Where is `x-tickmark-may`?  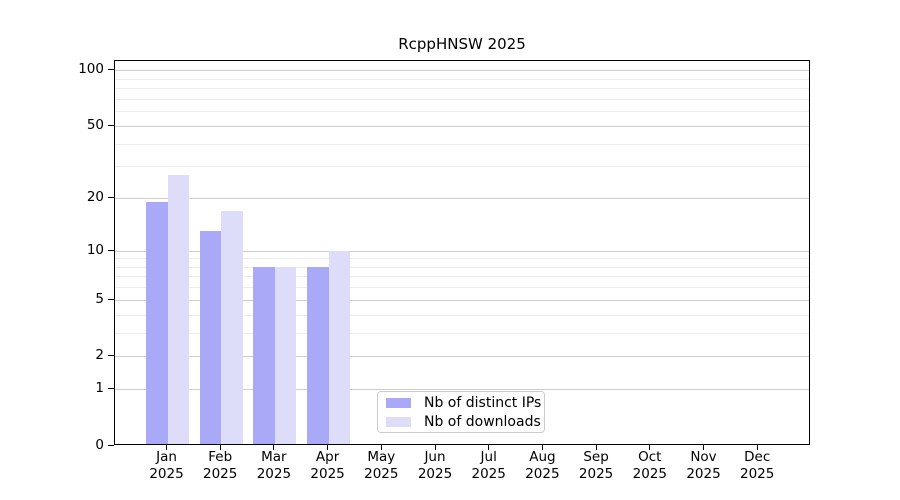
x-tickmark-may is located at coordinates (381, 447).